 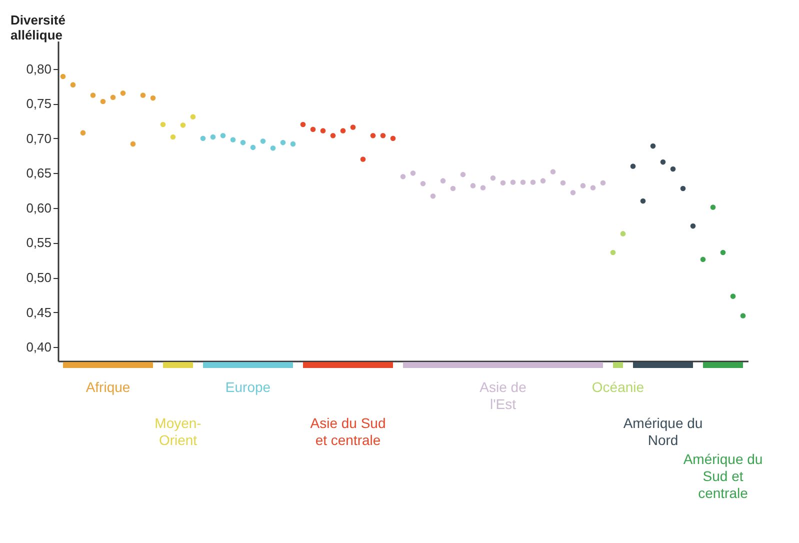 I want to click on y-axis-title: Diversité allélique, so click(x=38, y=27).